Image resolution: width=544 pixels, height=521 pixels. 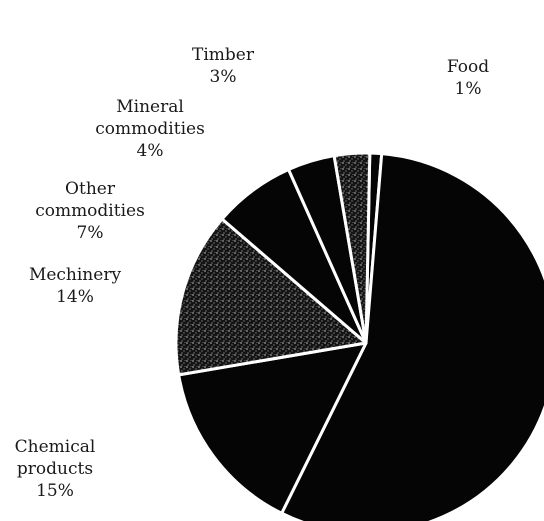 What do you see at coordinates (150, 151) in the screenshot?
I see `label-value: 4%` at bounding box center [150, 151].